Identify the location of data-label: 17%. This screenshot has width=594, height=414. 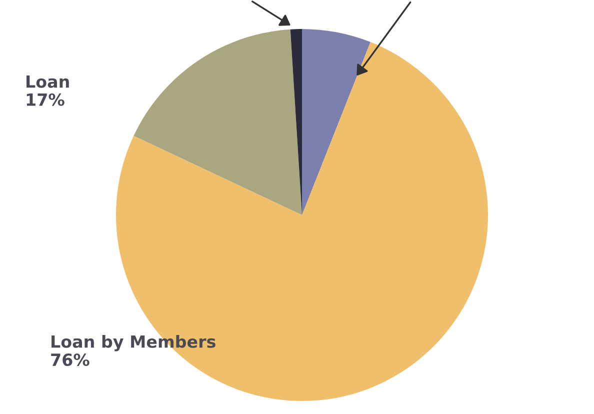
(45, 99).